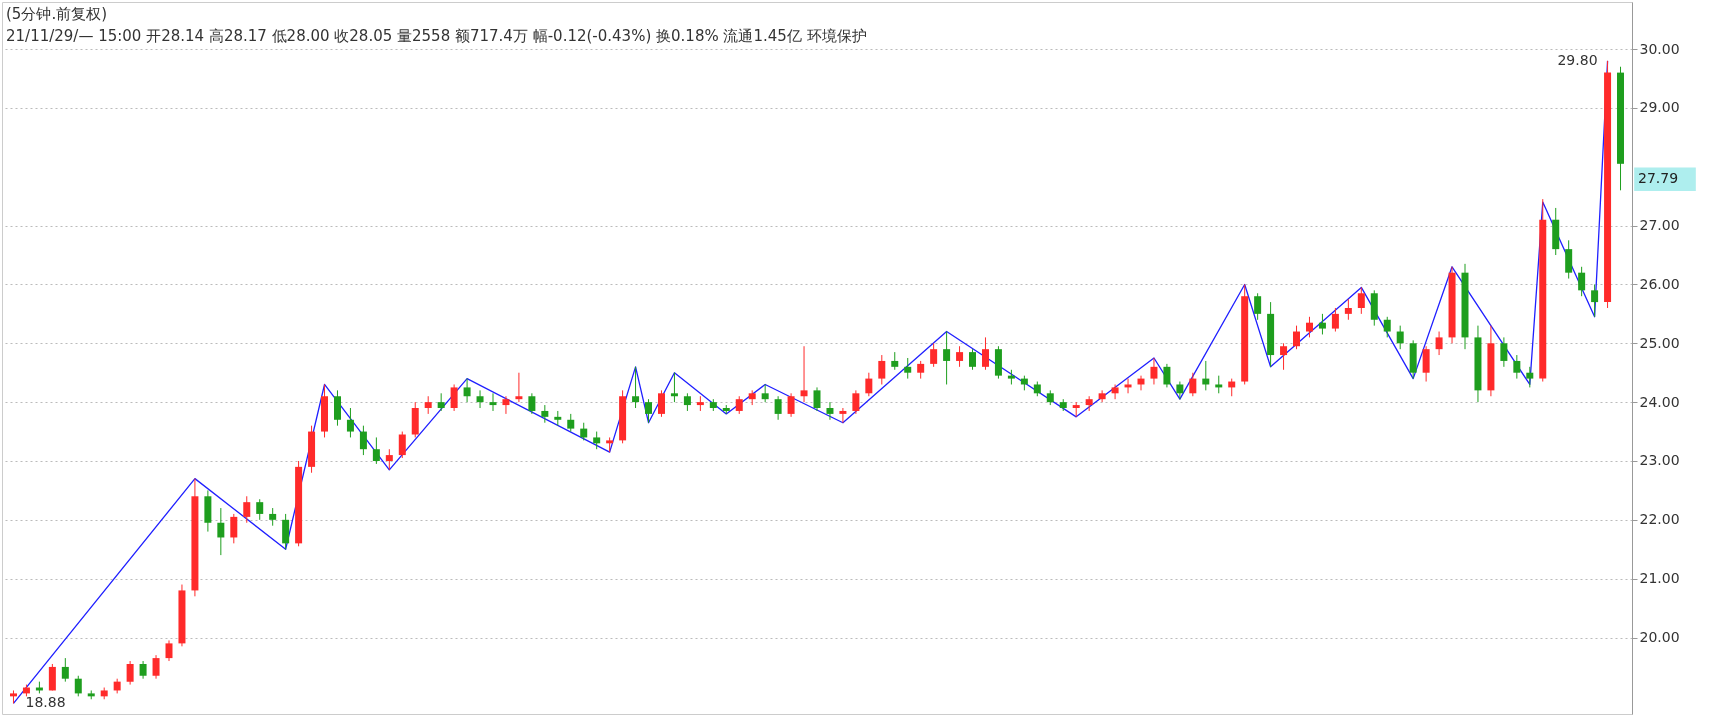 Image resolution: width=1724 pixels, height=720 pixels. What do you see at coordinates (1659, 519) in the screenshot?
I see `y-tick-label: 22.00` at bounding box center [1659, 519].